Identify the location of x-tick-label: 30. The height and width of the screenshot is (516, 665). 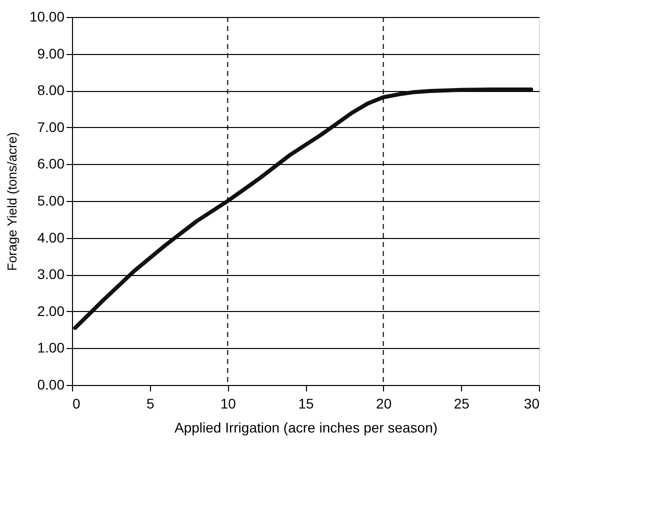
(532, 404).